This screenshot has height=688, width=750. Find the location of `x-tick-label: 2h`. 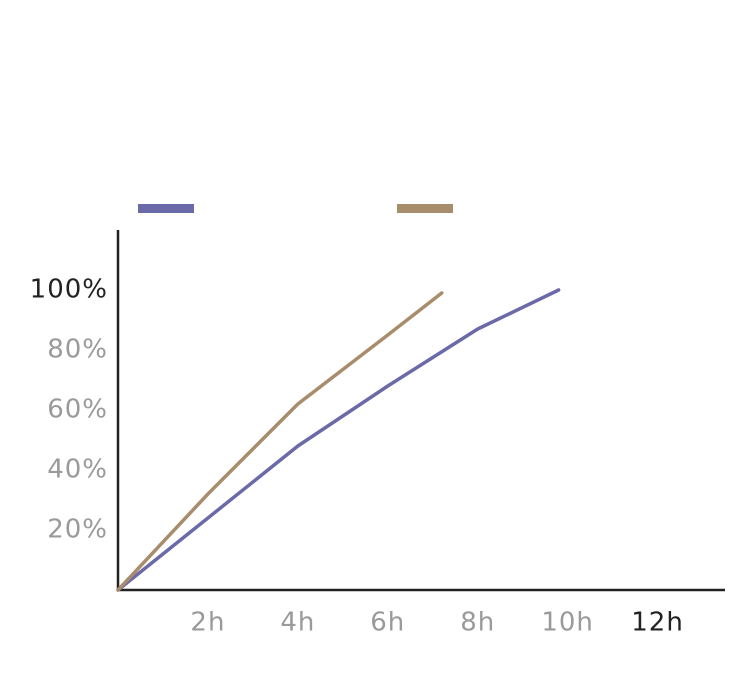

x-tick-label: 2h is located at coordinates (207, 623).